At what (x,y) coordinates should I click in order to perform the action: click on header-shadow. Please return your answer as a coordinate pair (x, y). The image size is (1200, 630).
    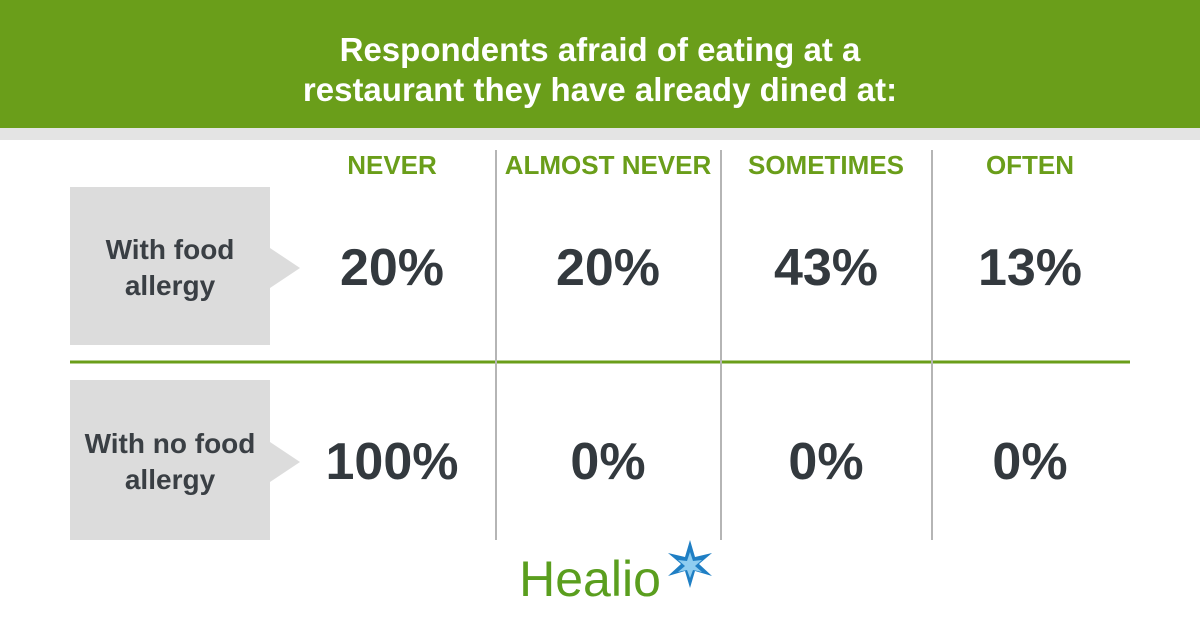
    Looking at the image, I should click on (600, 134).